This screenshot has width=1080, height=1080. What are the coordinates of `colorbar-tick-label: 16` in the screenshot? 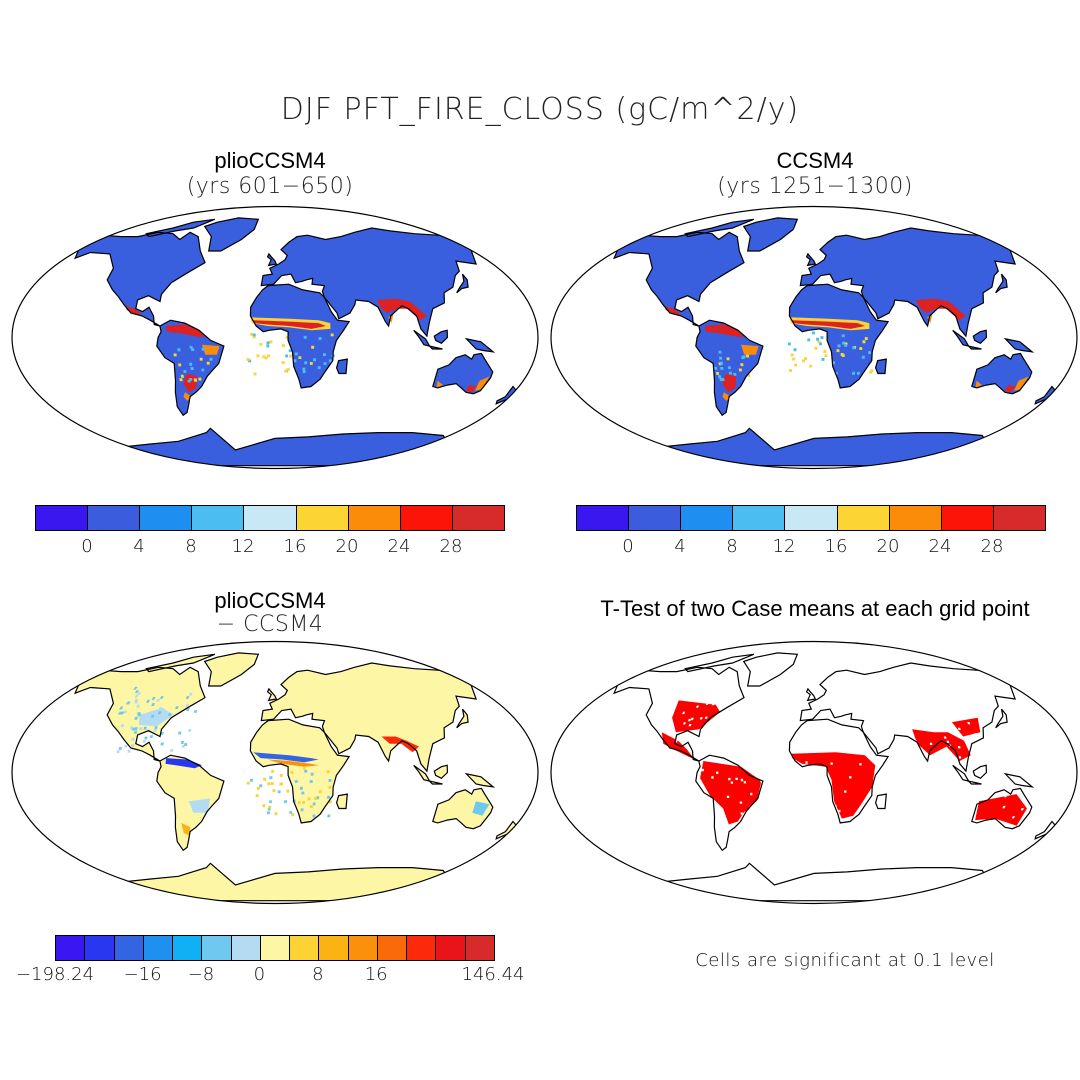 It's located at (295, 546).